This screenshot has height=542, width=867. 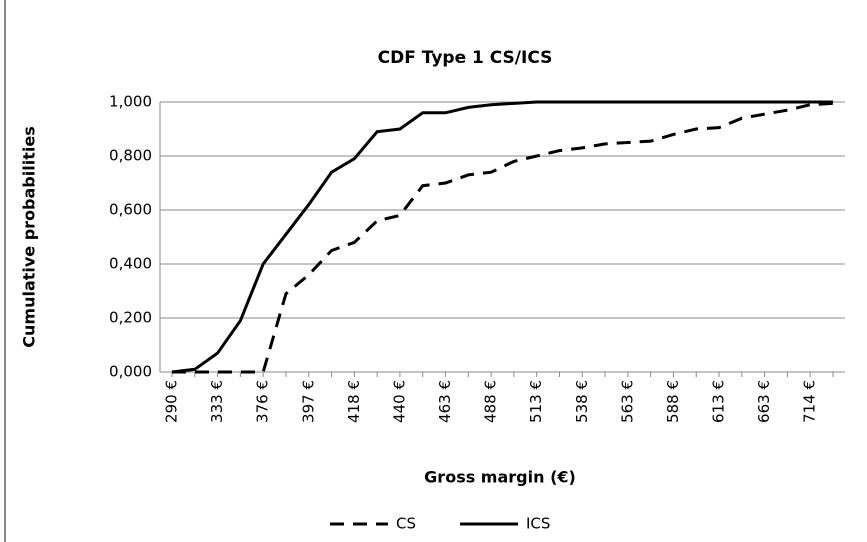 What do you see at coordinates (538, 524) in the screenshot?
I see `legend-label: ICS` at bounding box center [538, 524].